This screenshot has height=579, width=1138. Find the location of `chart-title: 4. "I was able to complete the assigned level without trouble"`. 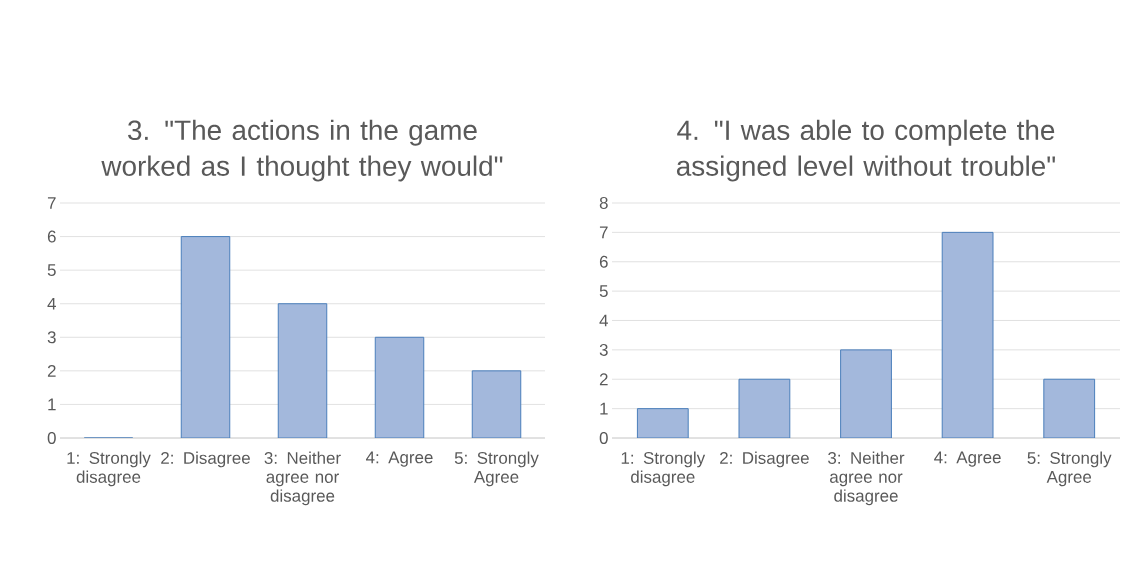

chart-title: 4. "I was able to complete the assigned level without trouble" is located at coordinates (865, 150).